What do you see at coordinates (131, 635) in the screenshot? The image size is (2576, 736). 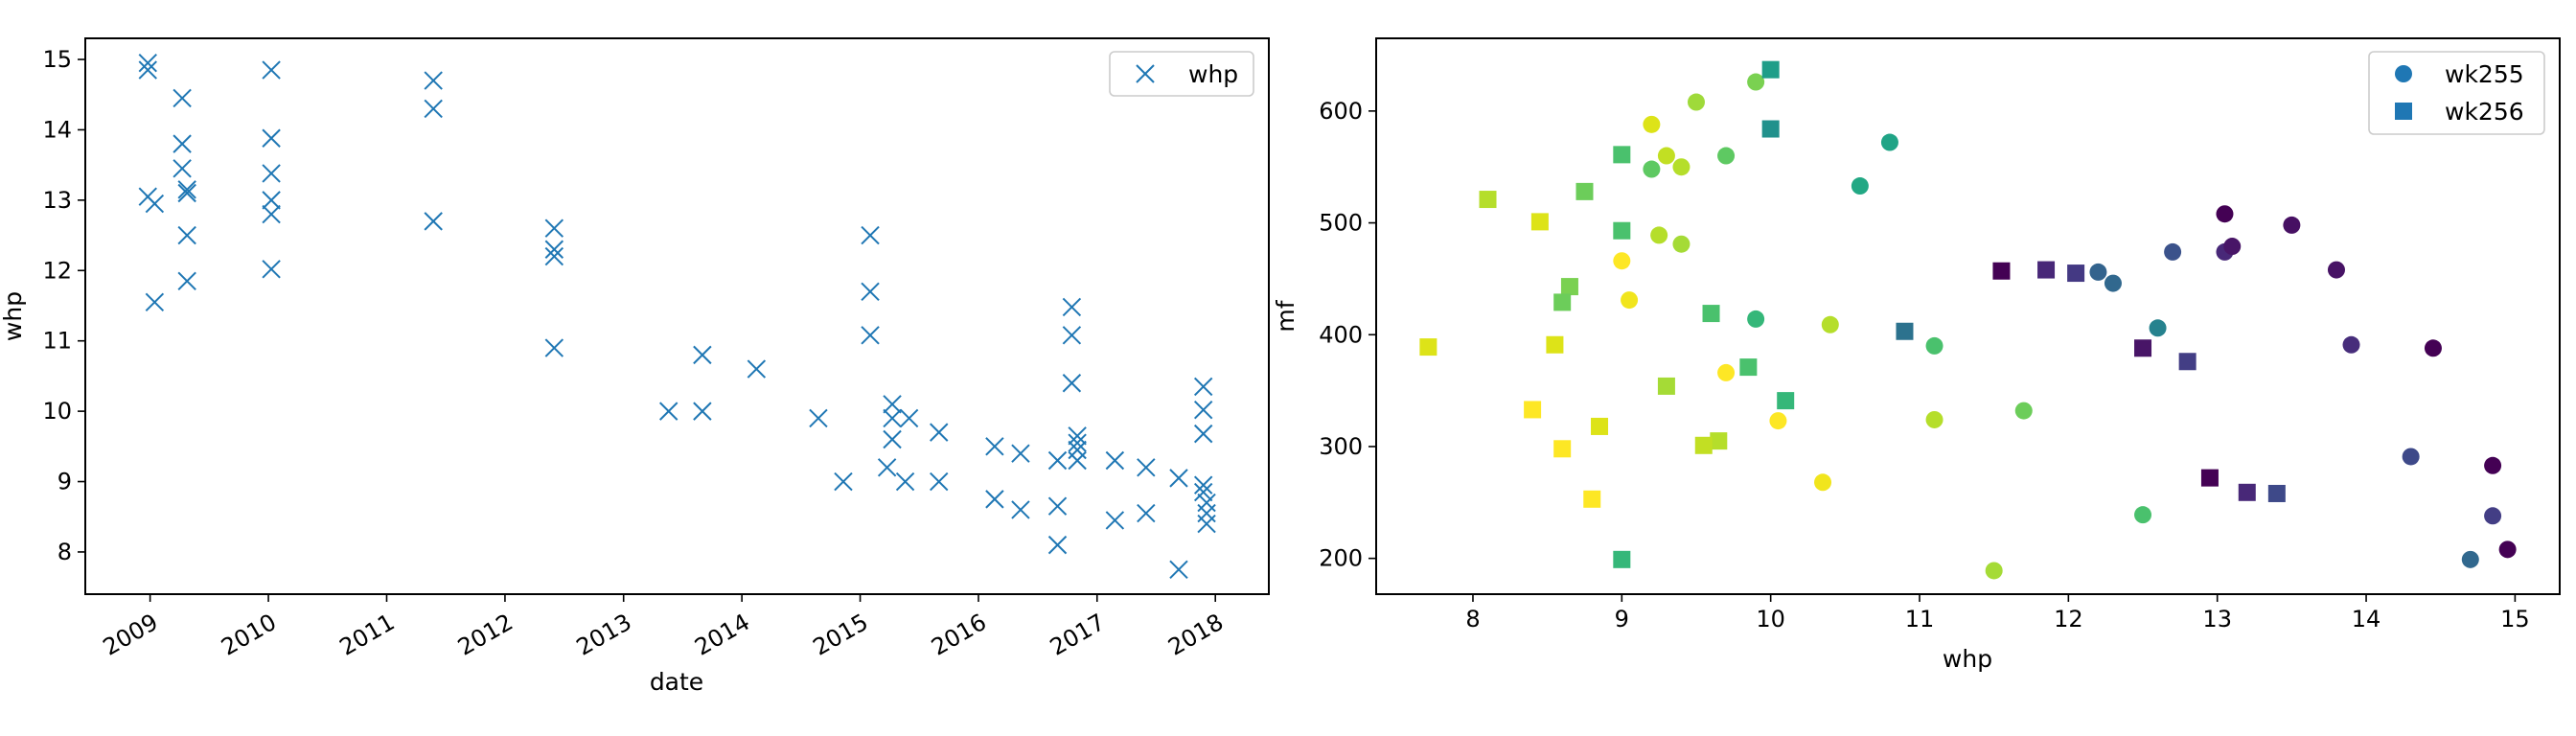 I see `x-tick-label: 2009` at bounding box center [131, 635].